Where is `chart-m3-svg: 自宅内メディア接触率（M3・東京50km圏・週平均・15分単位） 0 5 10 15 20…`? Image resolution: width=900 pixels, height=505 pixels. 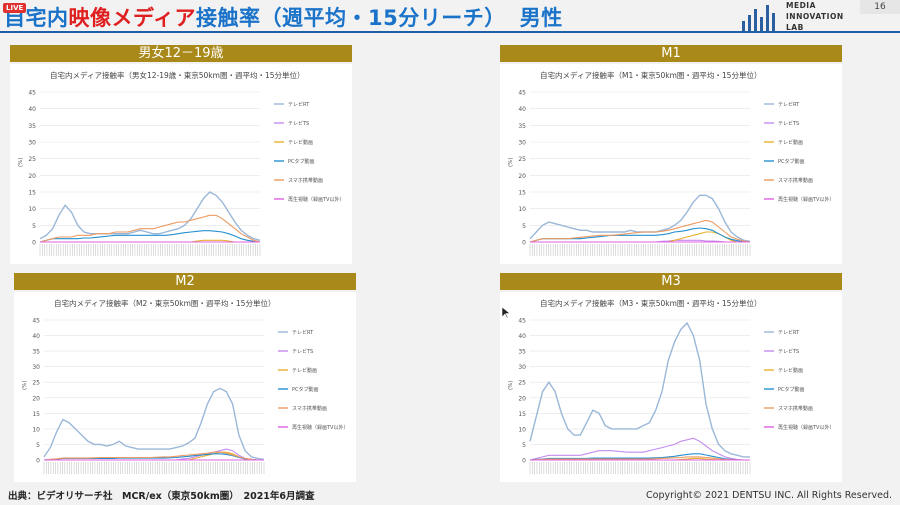
chart-m3-svg: 自宅内メディア接触率（M3・東京50km圏・週平均・15分単位） 0 5 10 15 20… is located at coordinates (671, 386).